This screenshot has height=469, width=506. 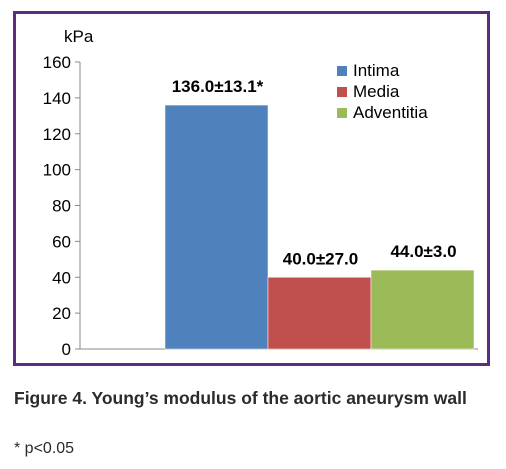 I want to click on footnote: * p<0.05, so click(x=44, y=448).